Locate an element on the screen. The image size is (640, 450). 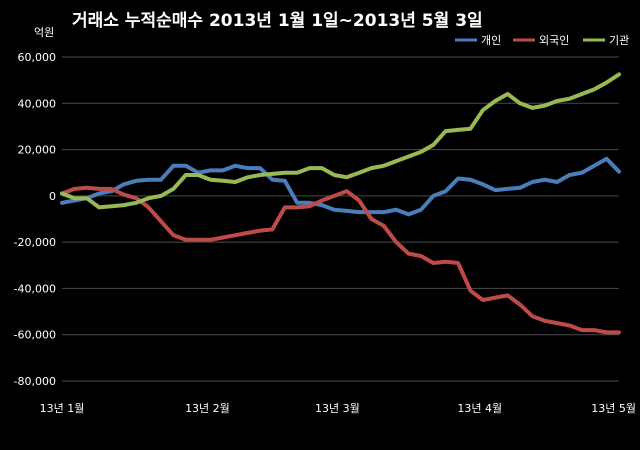
legend: 개인 외국인 기관 is located at coordinates (542, 40).